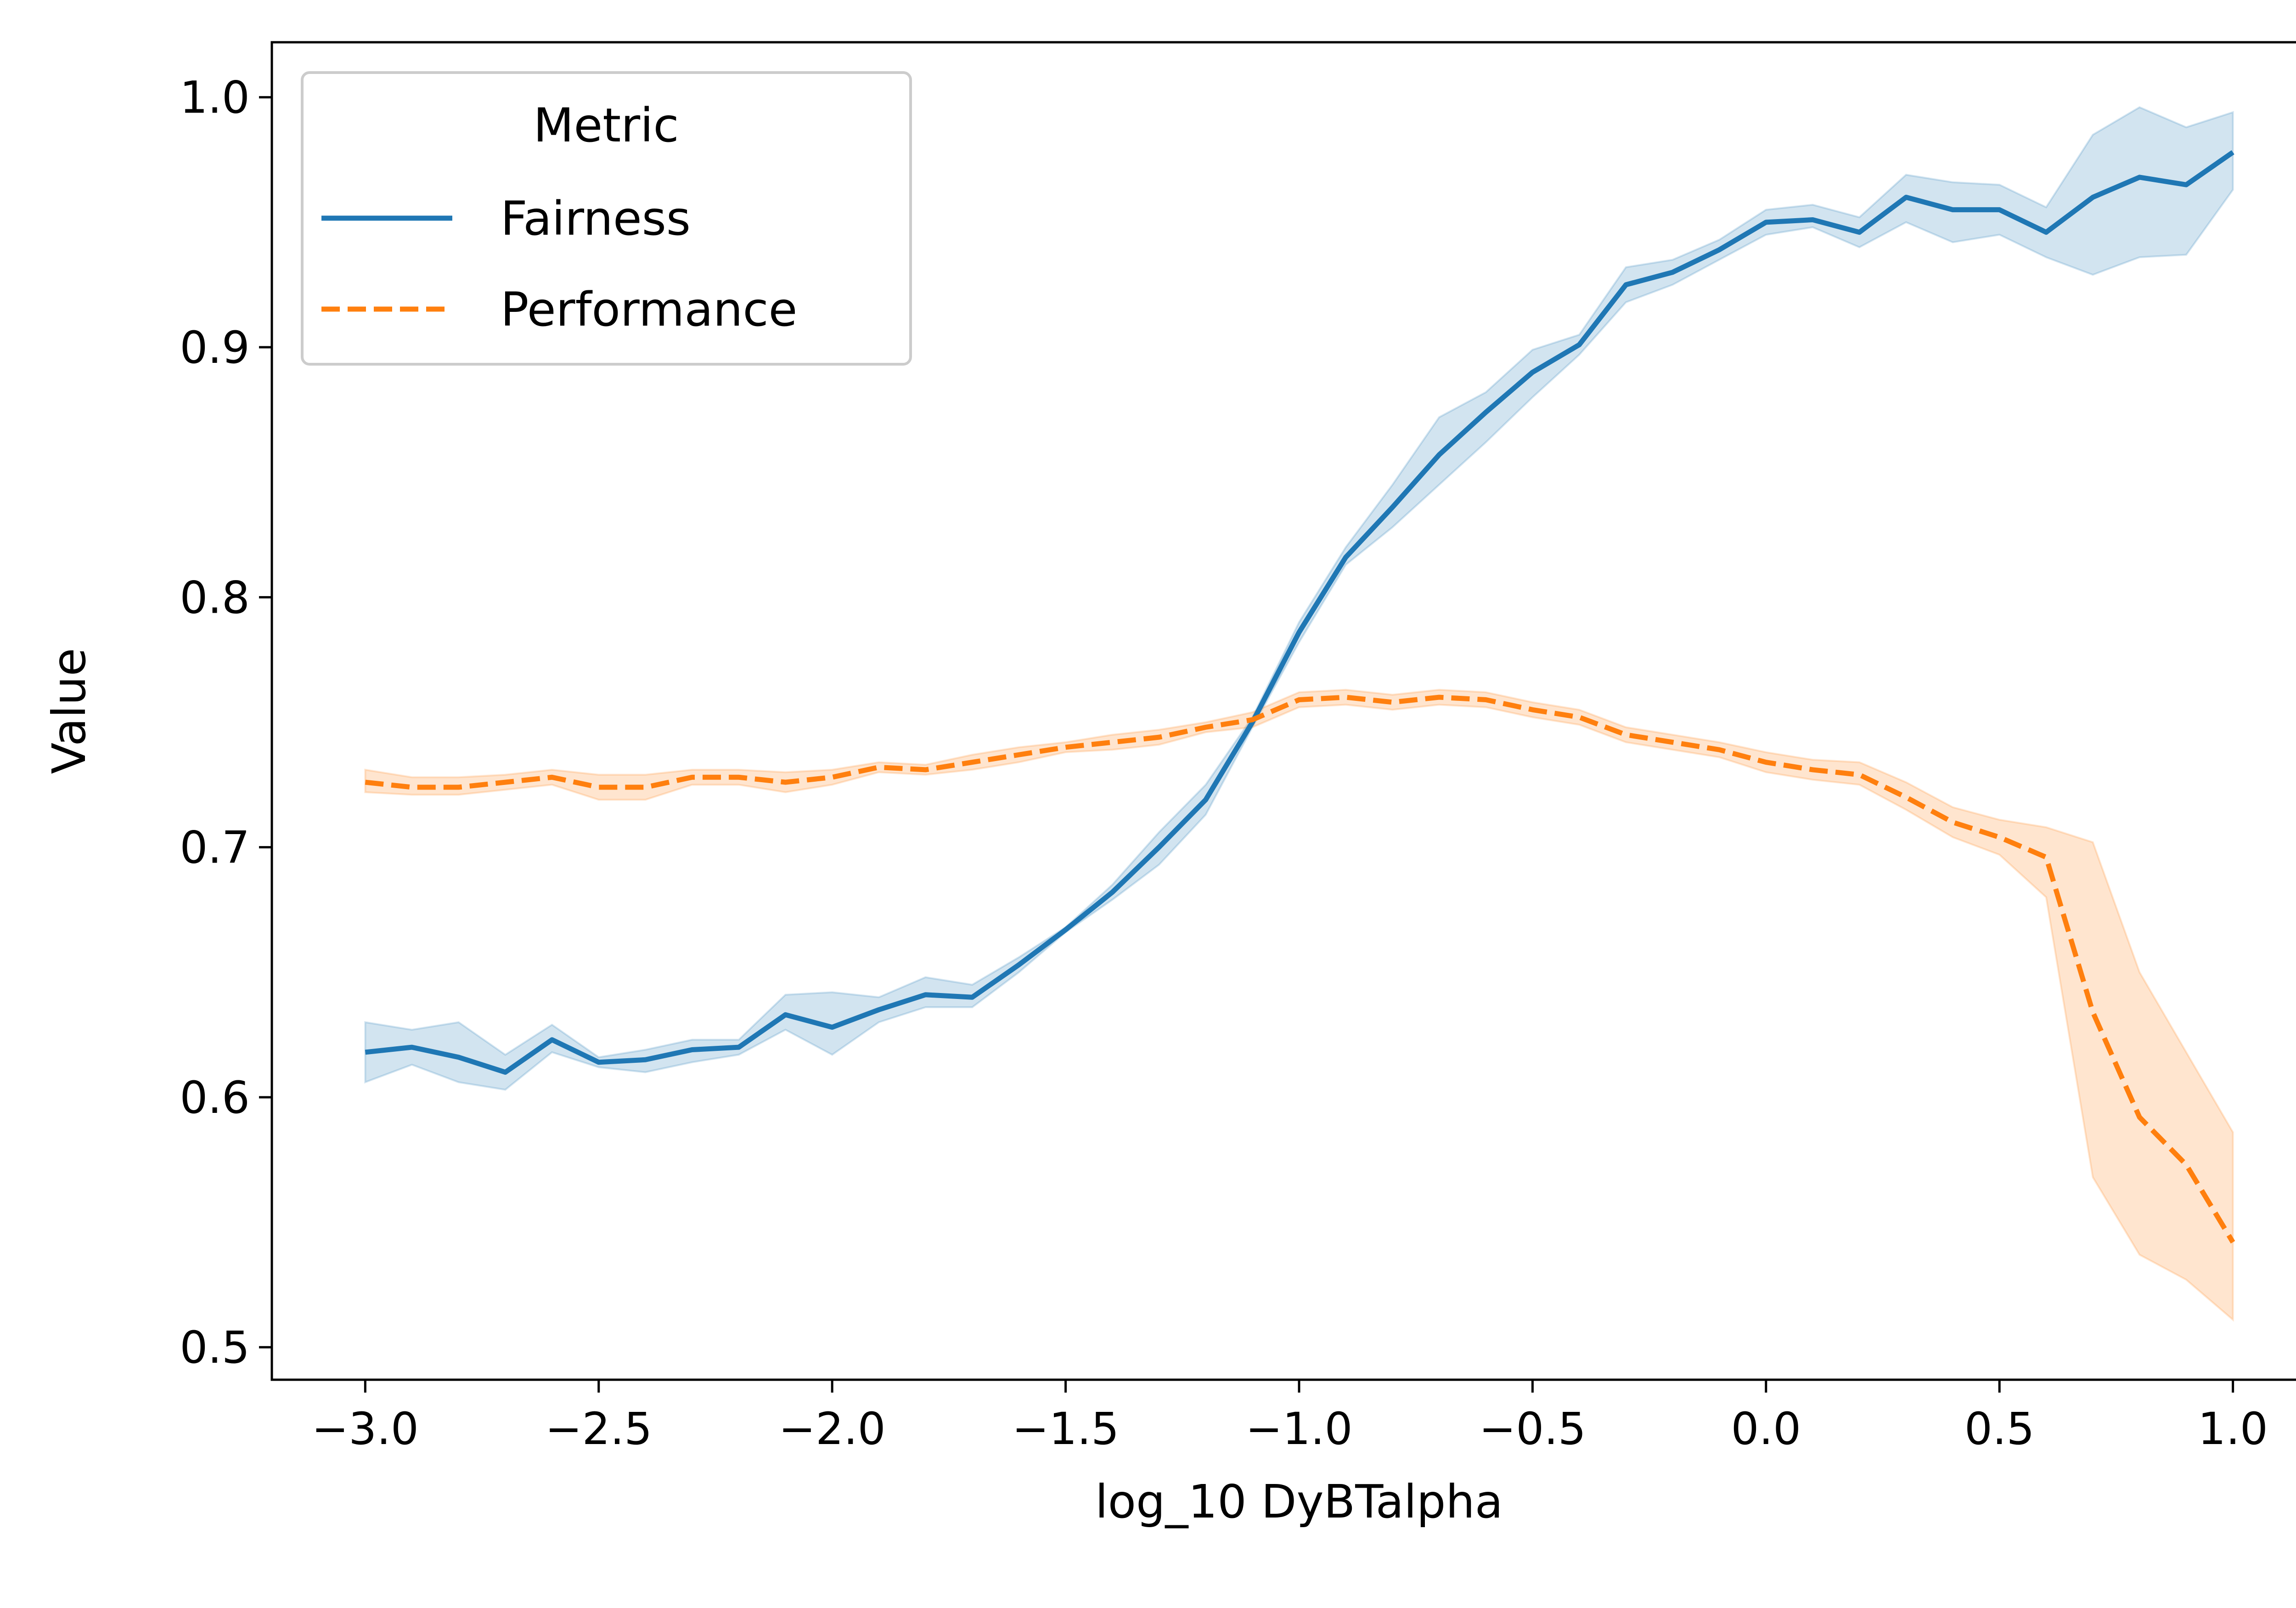  What do you see at coordinates (215, 347) in the screenshot?
I see `y-tick-label: 0.9` at bounding box center [215, 347].